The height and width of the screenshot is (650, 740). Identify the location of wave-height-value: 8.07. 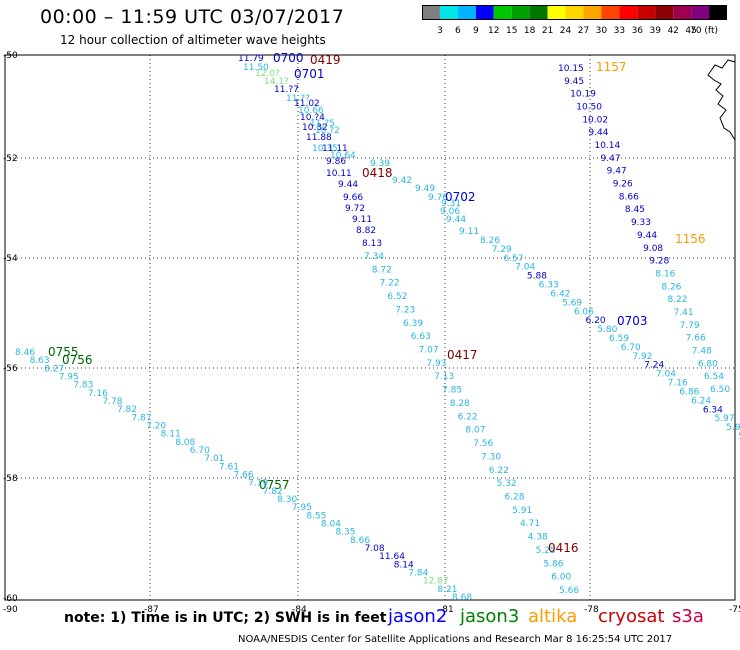
(475, 431).